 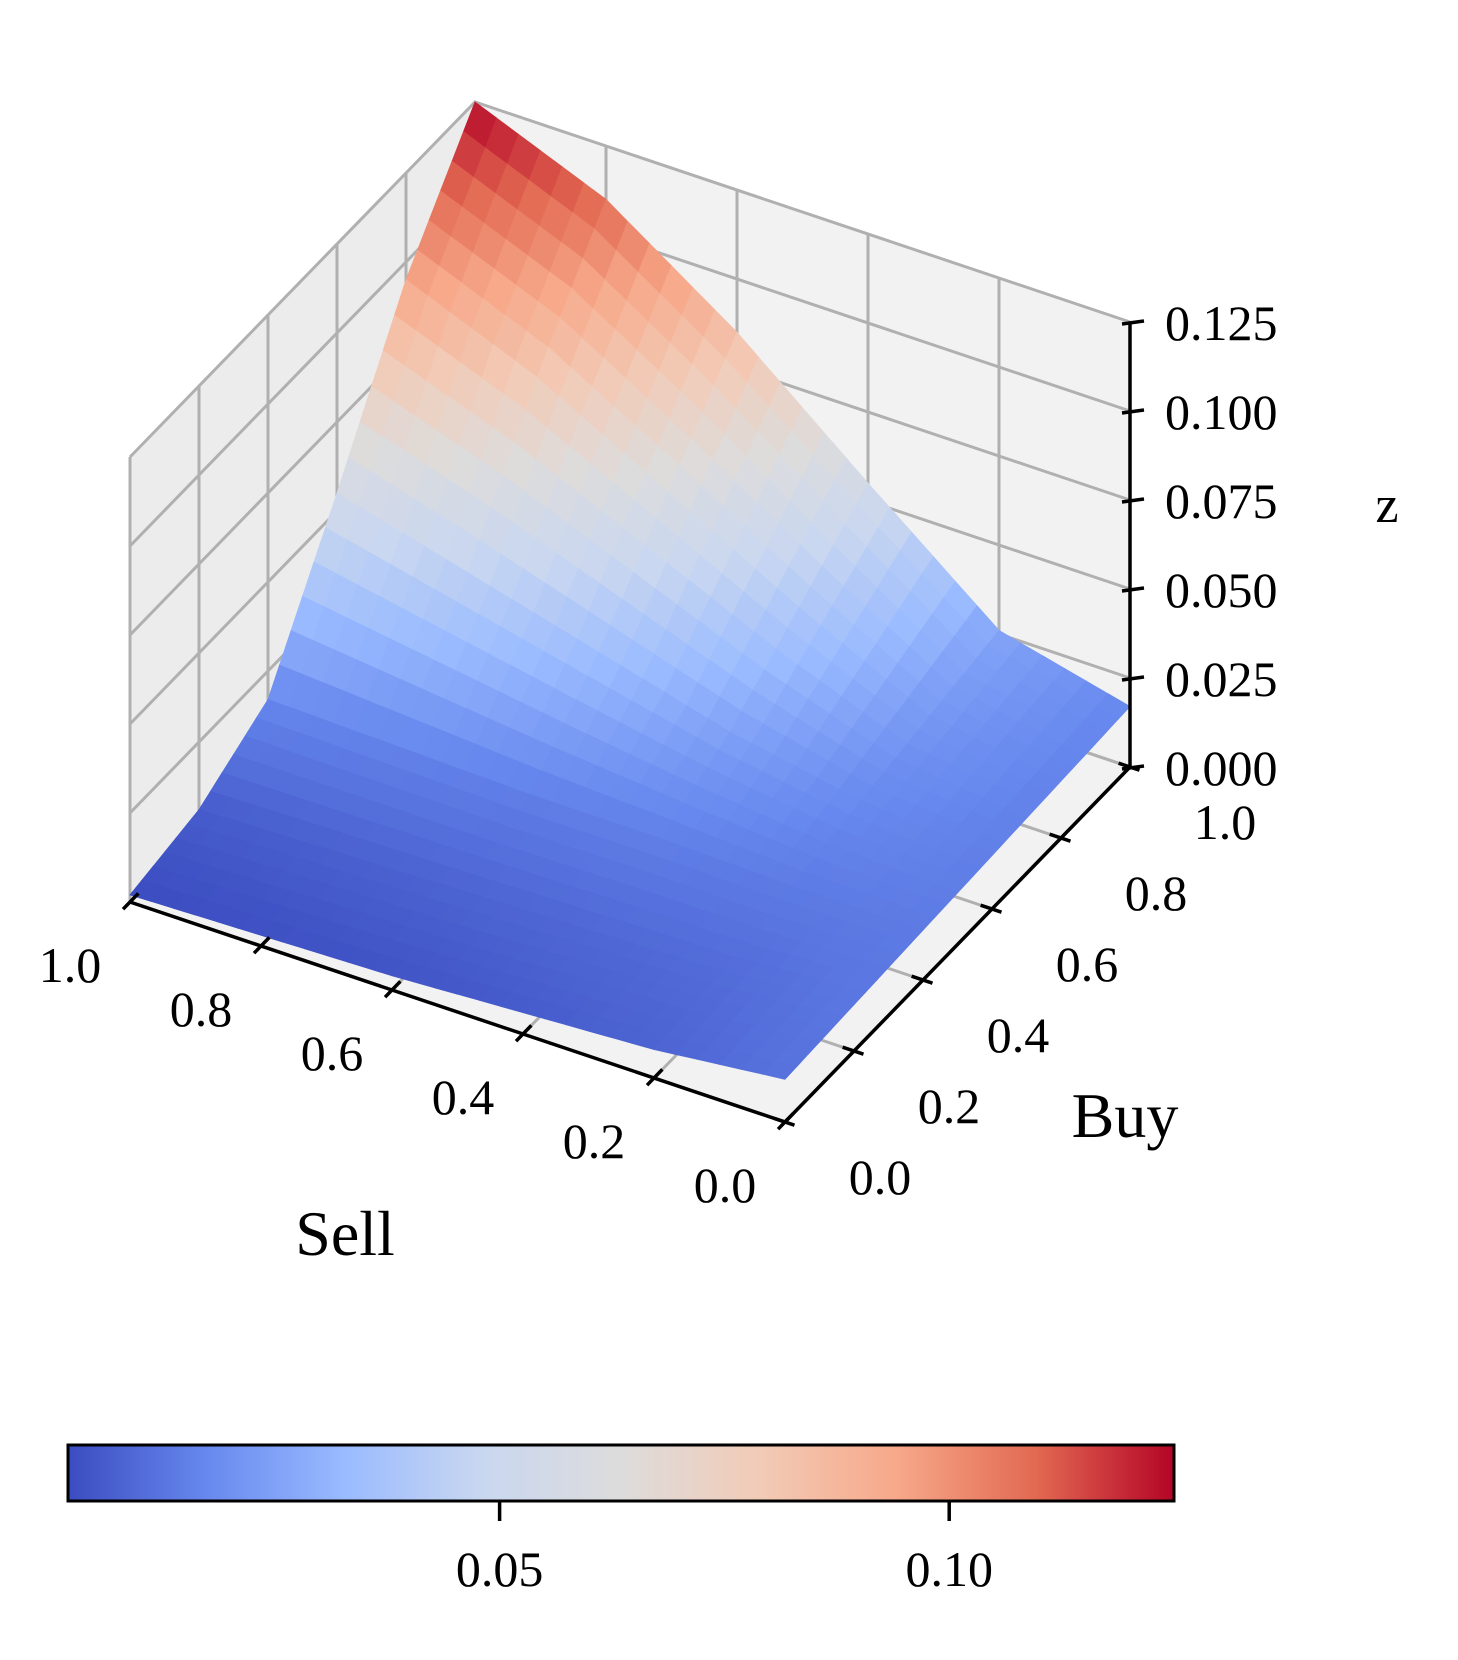 What do you see at coordinates (957, 944) in the screenshot?
I see `y-axis-line` at bounding box center [957, 944].